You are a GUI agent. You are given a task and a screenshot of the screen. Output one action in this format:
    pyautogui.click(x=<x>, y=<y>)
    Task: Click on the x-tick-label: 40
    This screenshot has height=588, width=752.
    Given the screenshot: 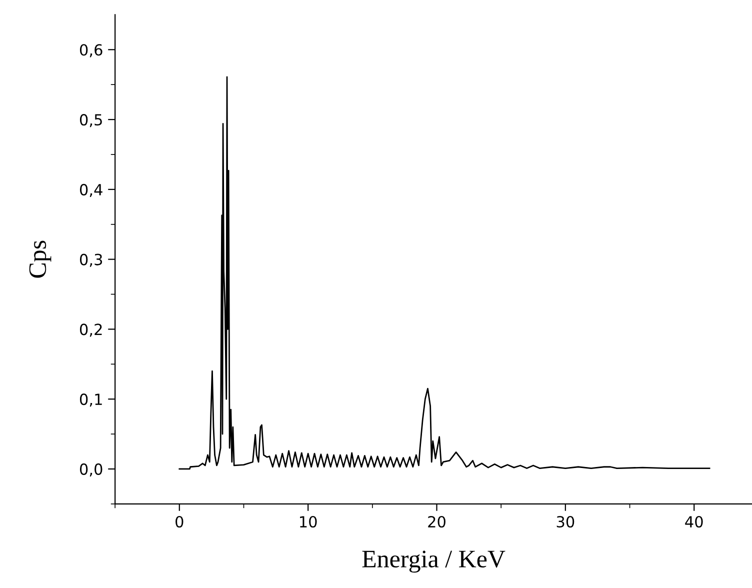 What is the action you would take?
    pyautogui.click(x=694, y=522)
    